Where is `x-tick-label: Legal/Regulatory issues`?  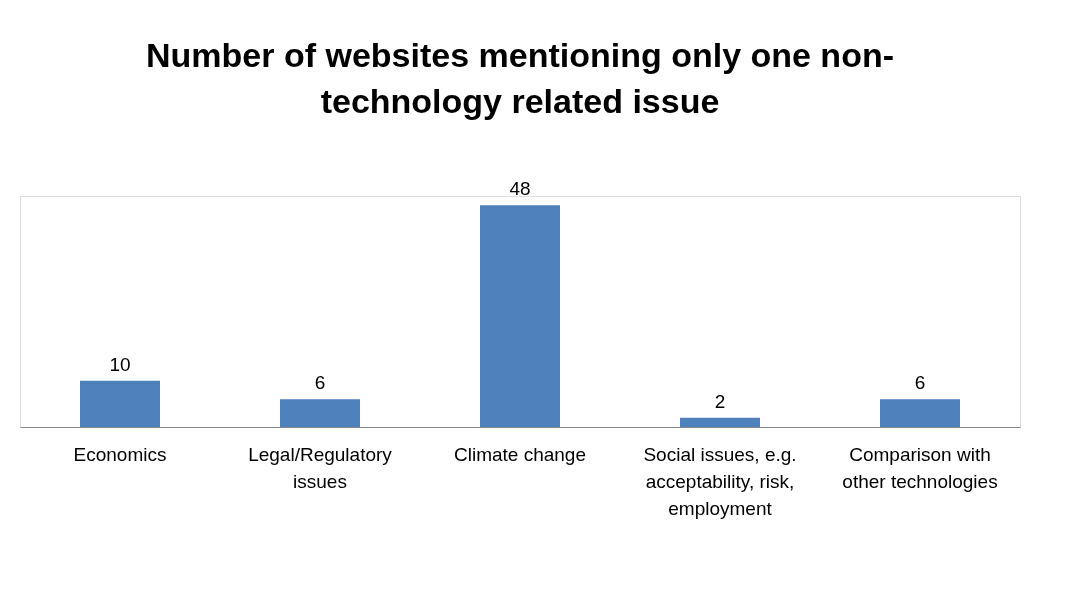 x-tick-label: Legal/Regulatory issues is located at coordinates (320, 467).